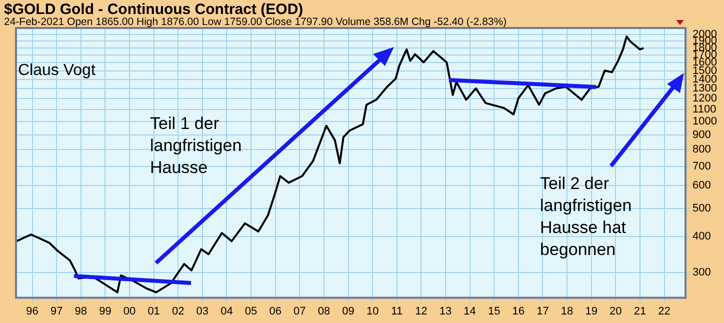 This screenshot has width=724, height=323. I want to click on x-tick-label: 04, so click(226, 311).